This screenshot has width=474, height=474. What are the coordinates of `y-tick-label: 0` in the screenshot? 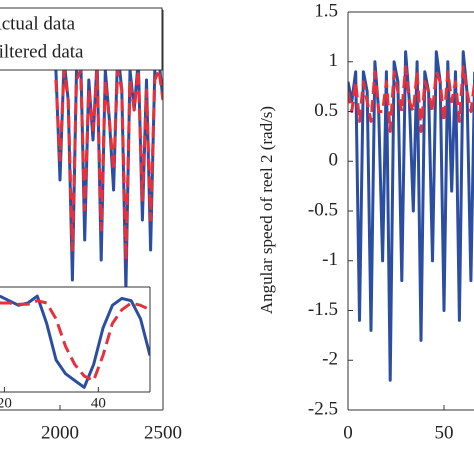 It's located at (334, 160).